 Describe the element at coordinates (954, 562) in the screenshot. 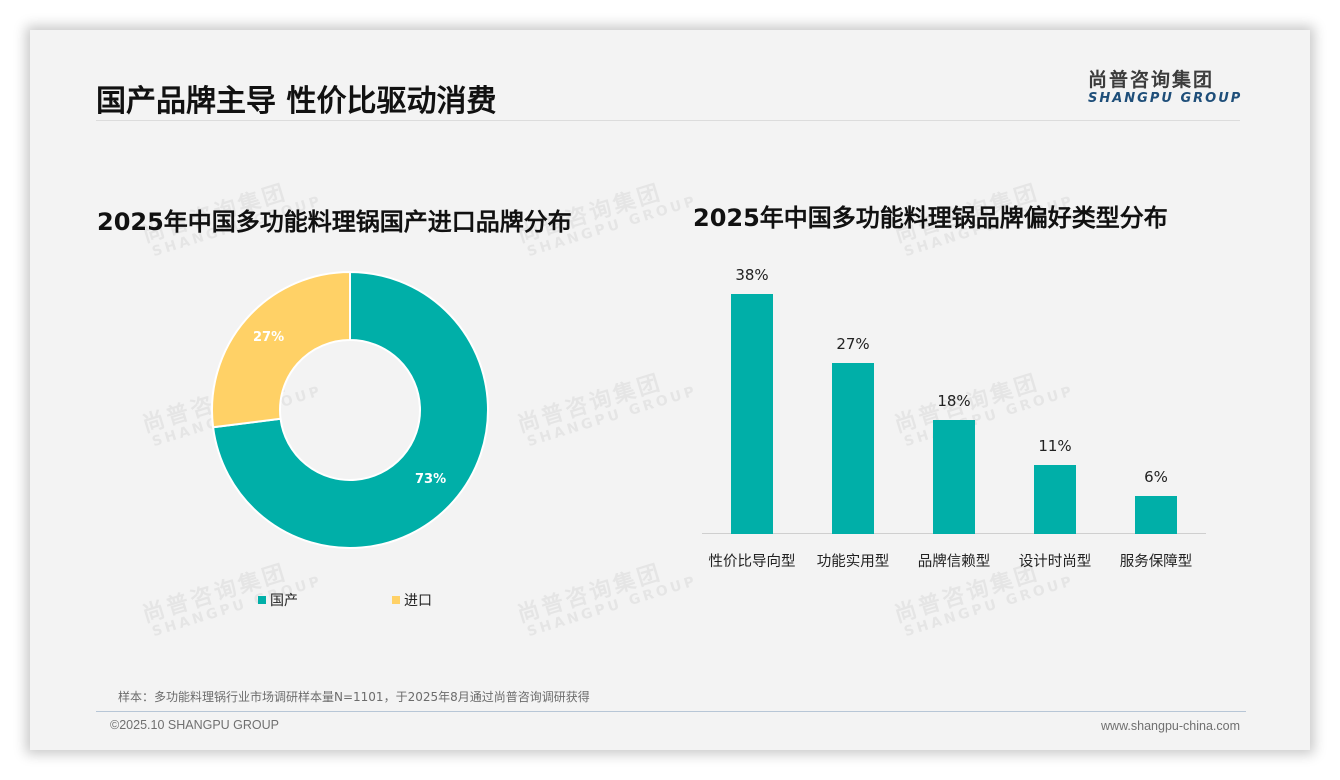

I see `bar-category-label: 品牌信赖型` at that location.